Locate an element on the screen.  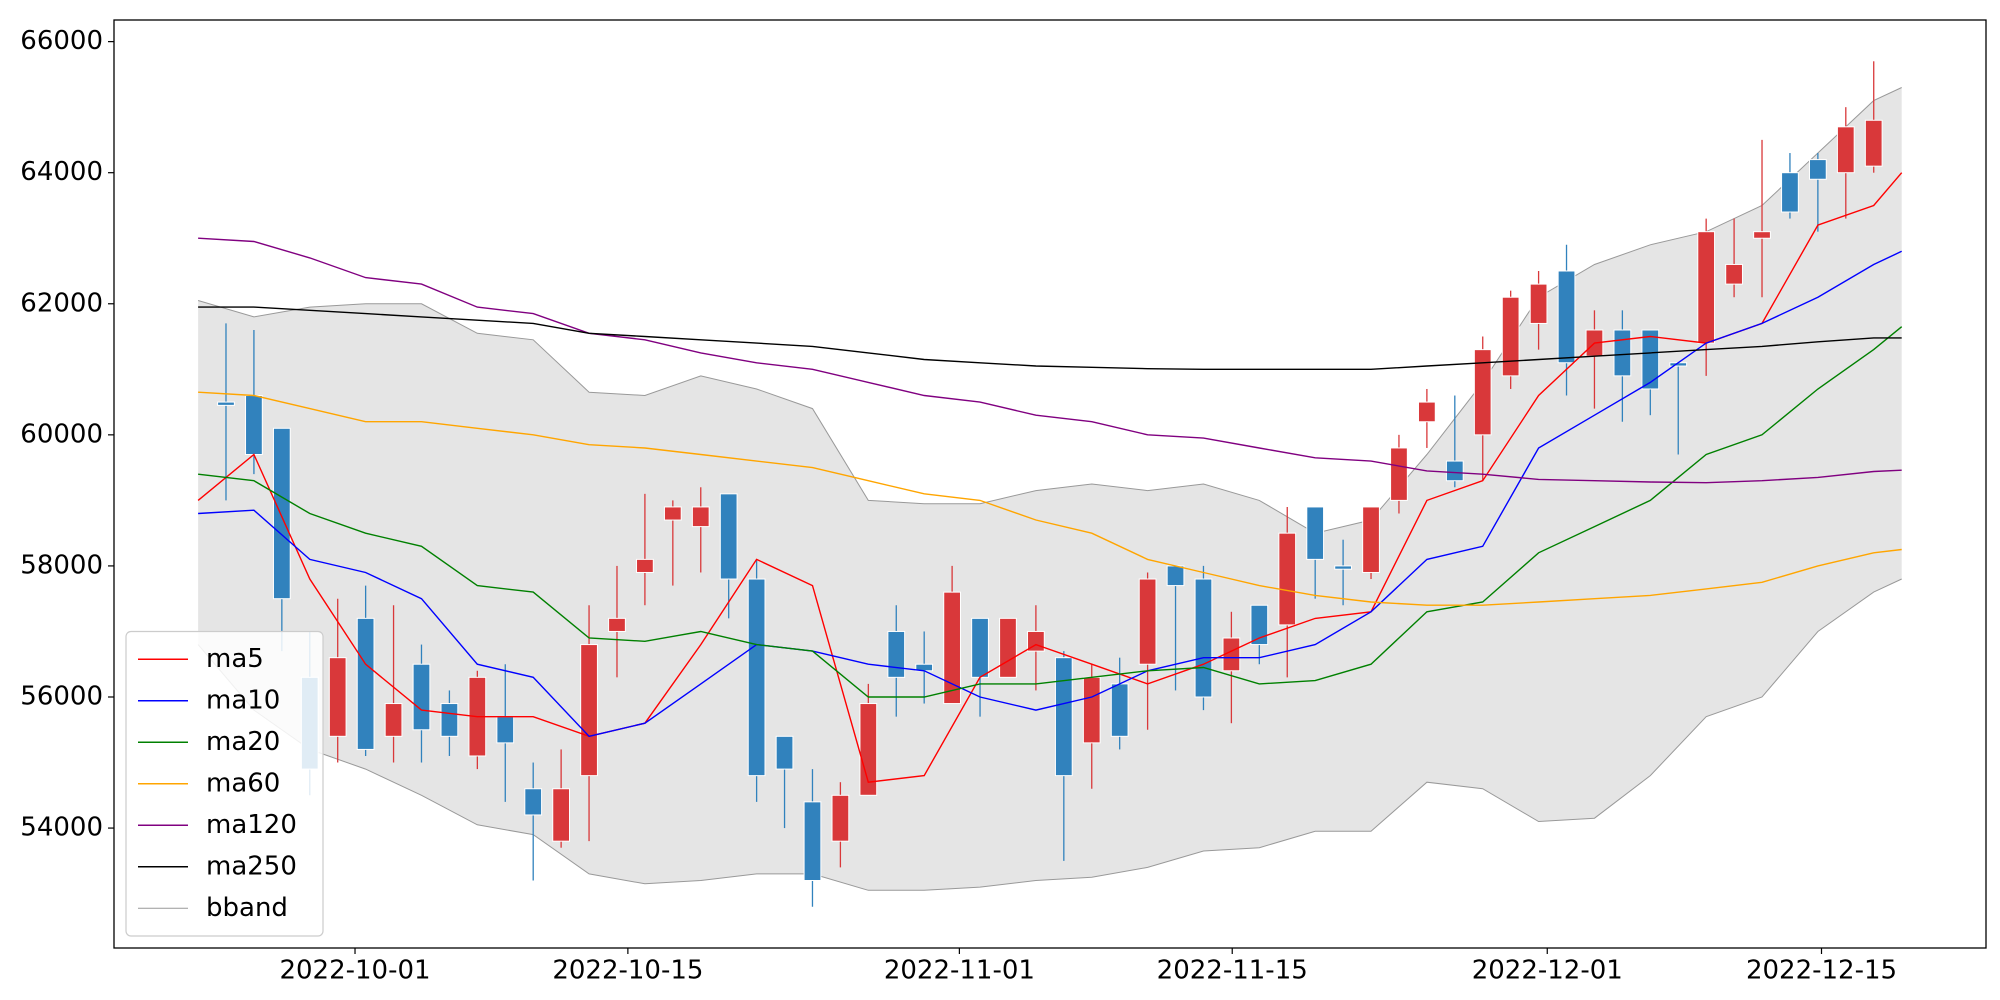
legend-label: ma20 is located at coordinates (243, 742).